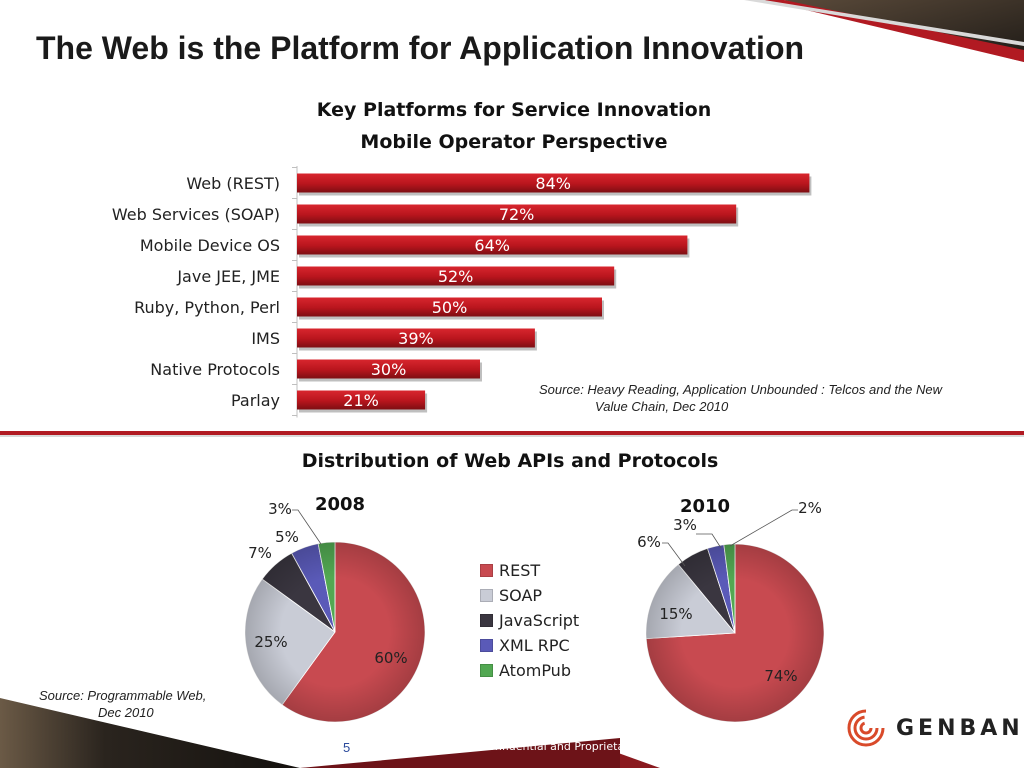 This screenshot has height=768, width=1024. What do you see at coordinates (512, 436) in the screenshot?
I see `section-divider-shadow` at bounding box center [512, 436].